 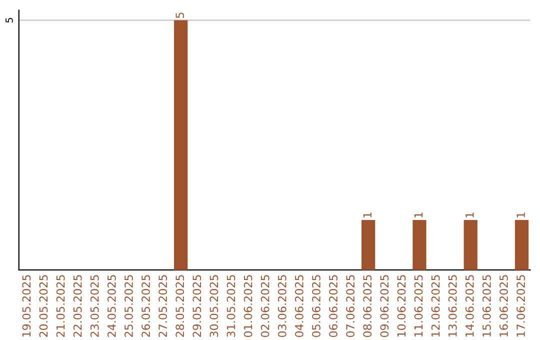 I want to click on x-tick-label: 11.06.2025, so click(x=418, y=306).